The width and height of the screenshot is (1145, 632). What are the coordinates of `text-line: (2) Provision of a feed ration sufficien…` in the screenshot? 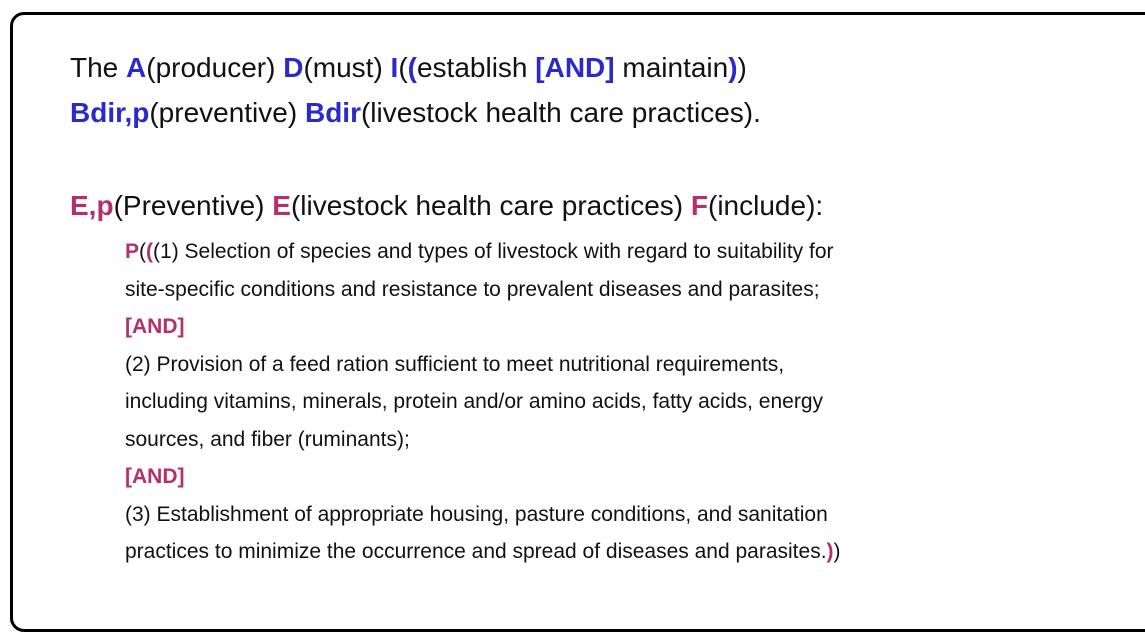 It's located at (454, 365).